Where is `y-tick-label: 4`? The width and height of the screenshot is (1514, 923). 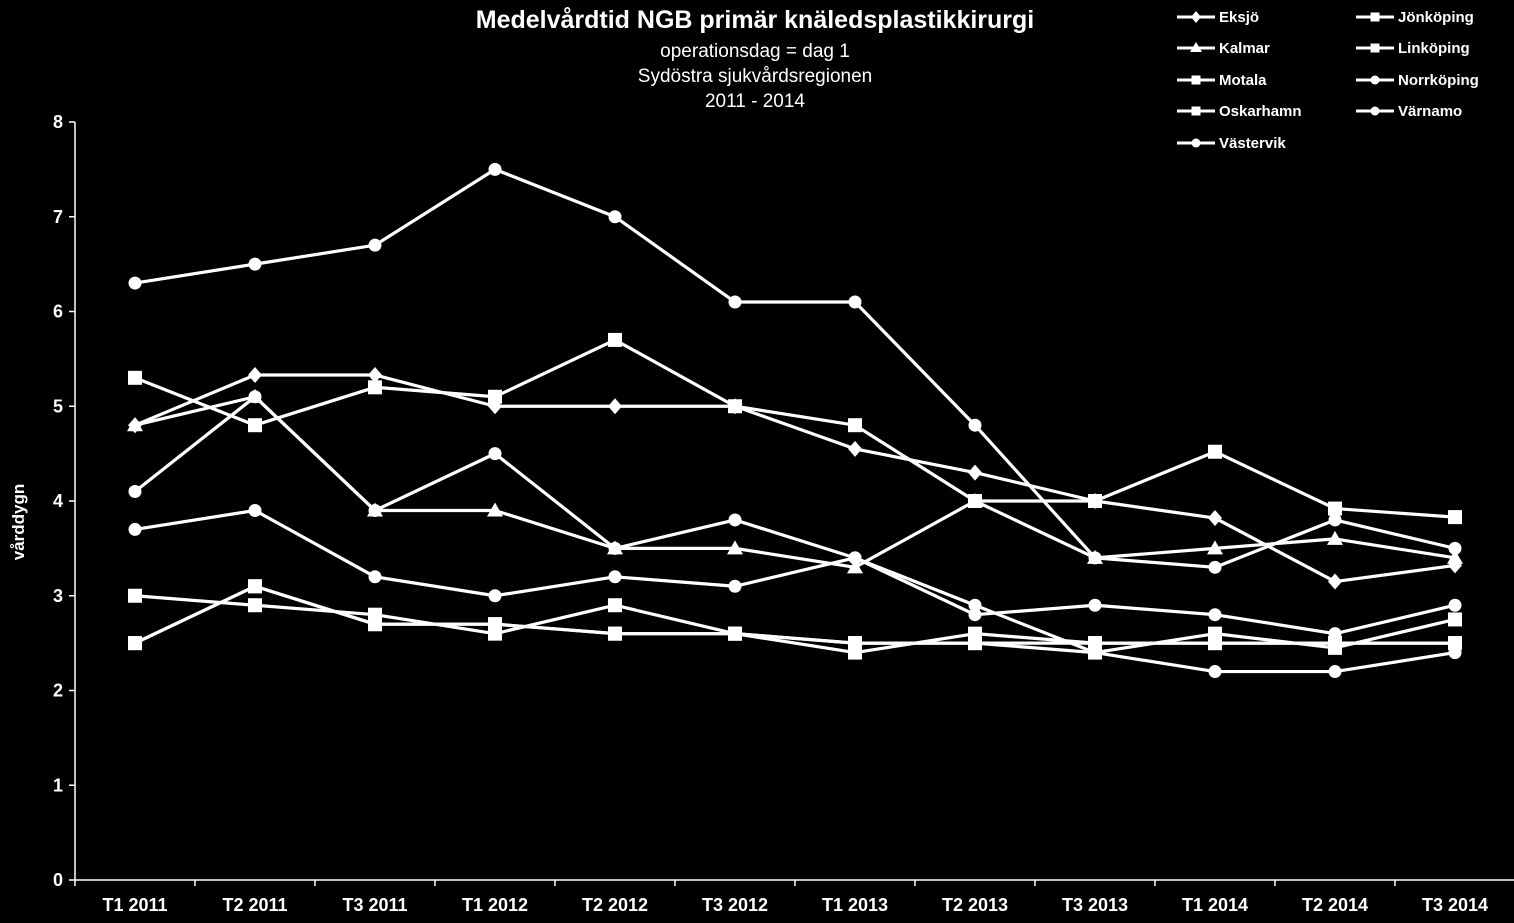
y-tick-label: 4 is located at coordinates (58, 501).